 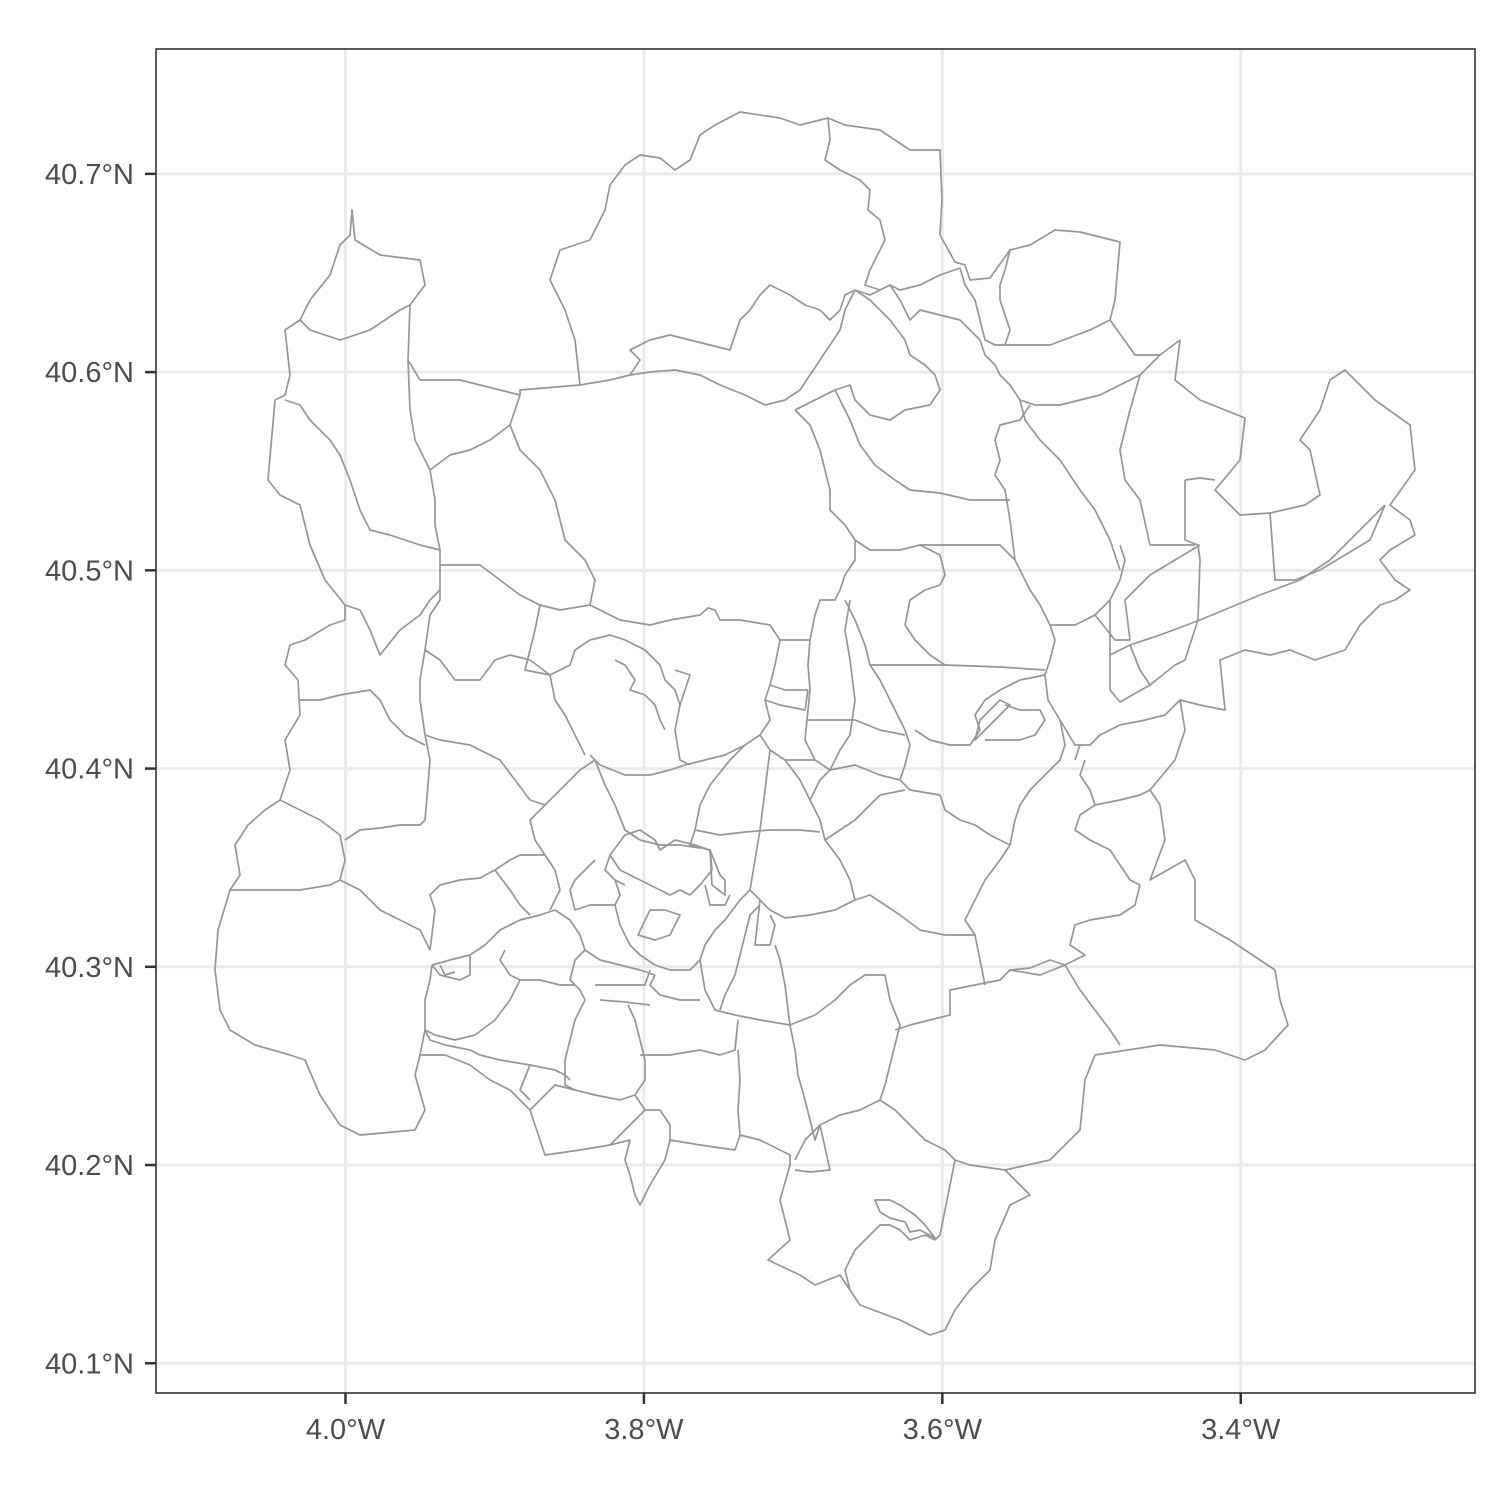 What do you see at coordinates (89, 571) in the screenshot?
I see `y-tick-label: 40.5°N` at bounding box center [89, 571].